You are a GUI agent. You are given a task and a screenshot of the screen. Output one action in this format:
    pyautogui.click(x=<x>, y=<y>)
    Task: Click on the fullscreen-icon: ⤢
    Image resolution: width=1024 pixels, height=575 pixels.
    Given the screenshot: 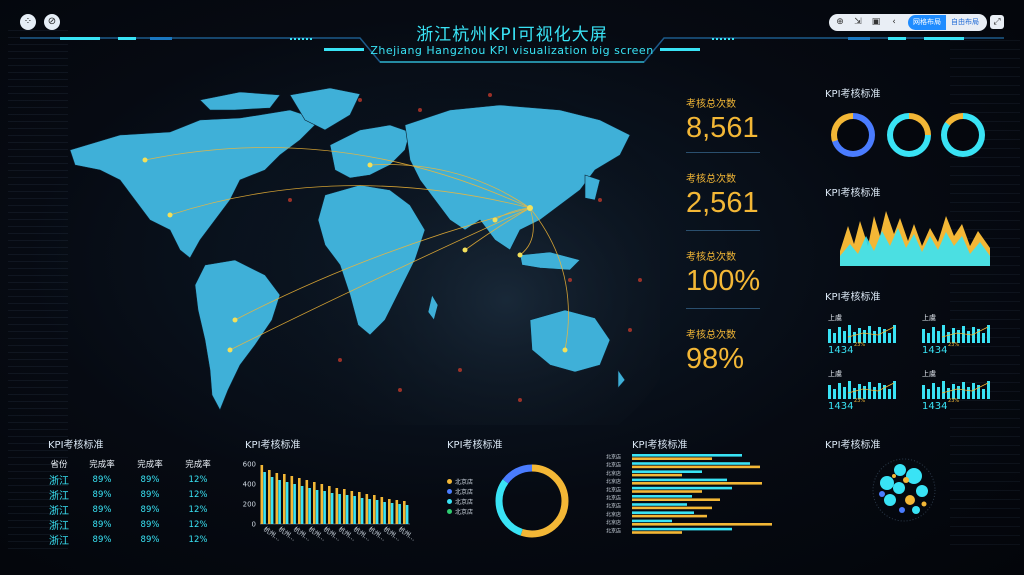 What is the action you would take?
    pyautogui.click(x=997, y=22)
    